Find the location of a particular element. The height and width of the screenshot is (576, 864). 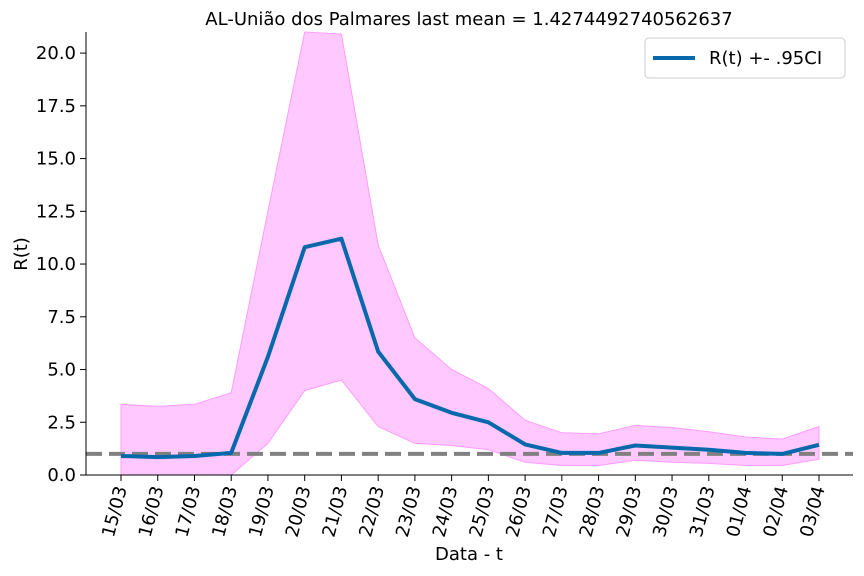

y-tick-label: 2.5 is located at coordinates (61, 422).